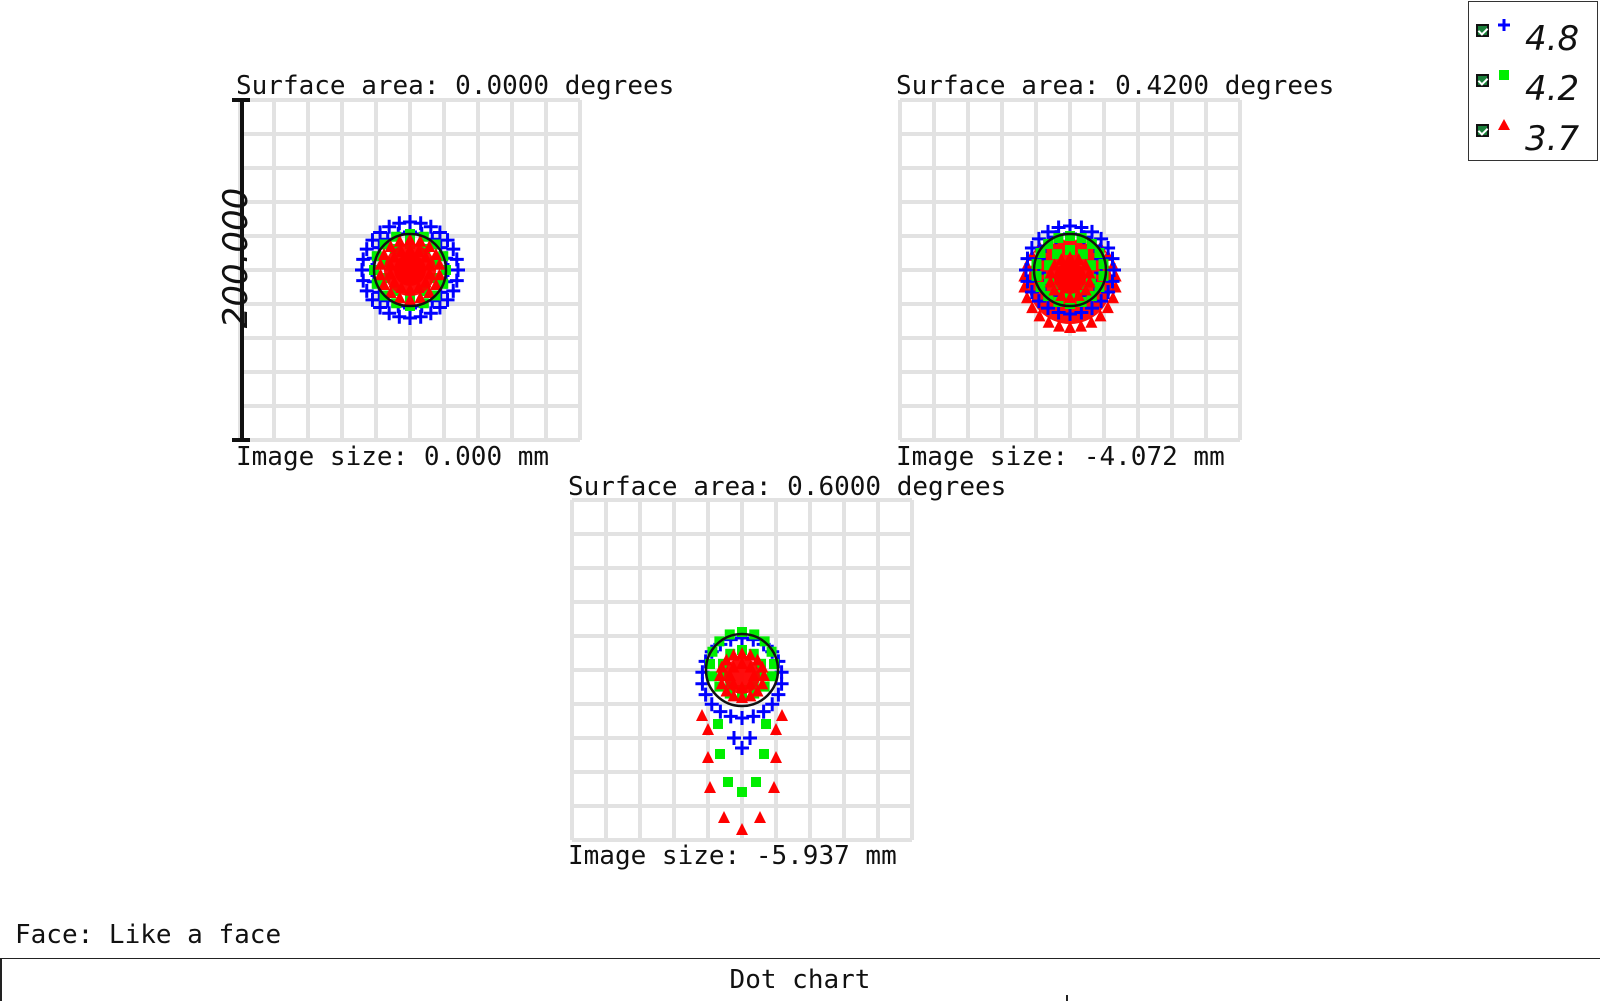  Describe the element at coordinates (1504, 75) in the screenshot. I see `square-marker-icon` at that location.